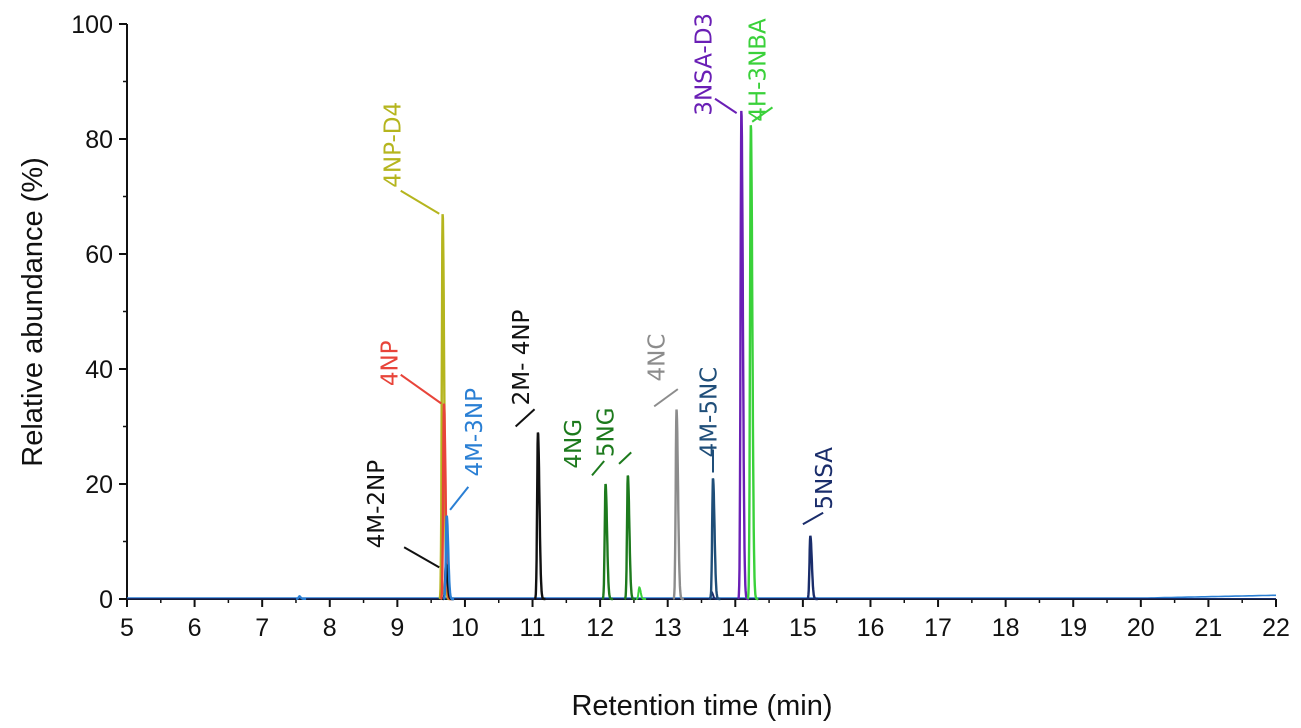 The image size is (1301, 728). Describe the element at coordinates (574, 444) in the screenshot. I see `peak-label: 4NG` at that location.